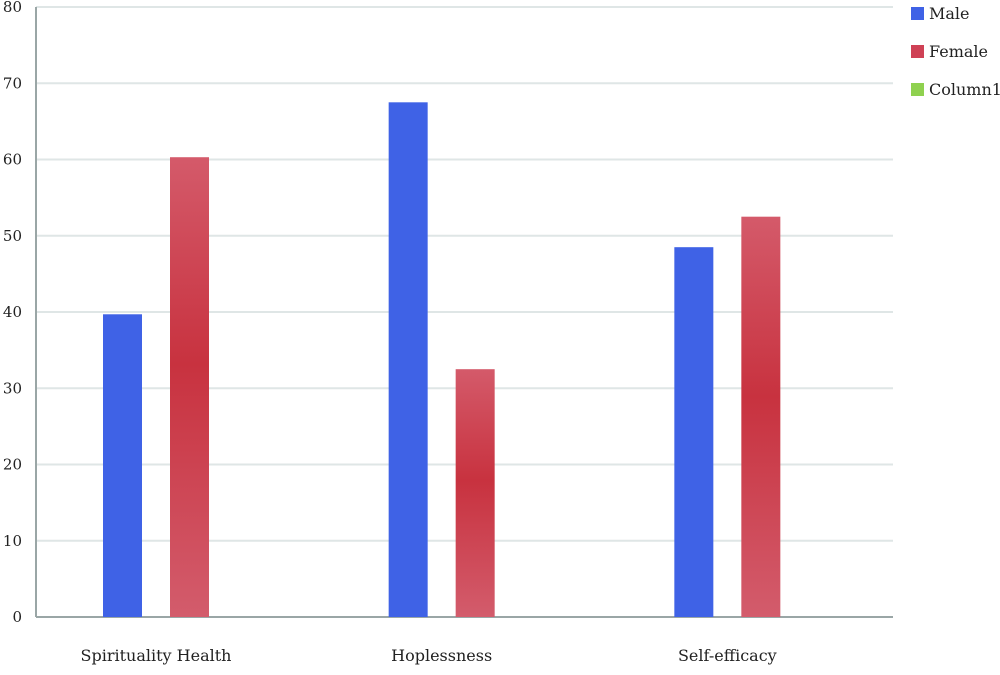 This screenshot has height=675, width=1000. I want to click on x-category-label: Hoplessness, so click(441, 655).